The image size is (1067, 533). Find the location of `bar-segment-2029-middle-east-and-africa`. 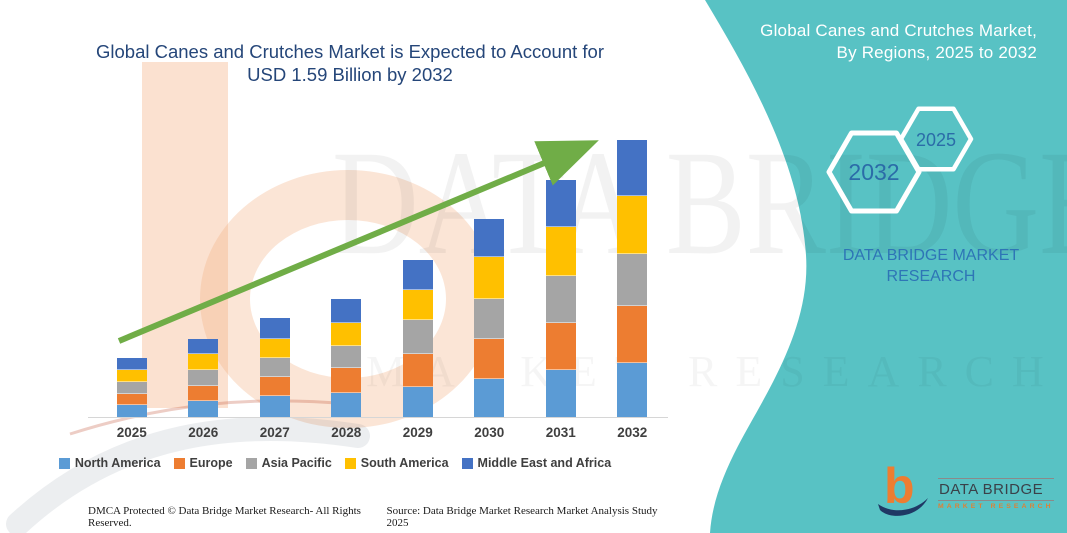

bar-segment-2029-middle-east-and-africa is located at coordinates (417, 275).